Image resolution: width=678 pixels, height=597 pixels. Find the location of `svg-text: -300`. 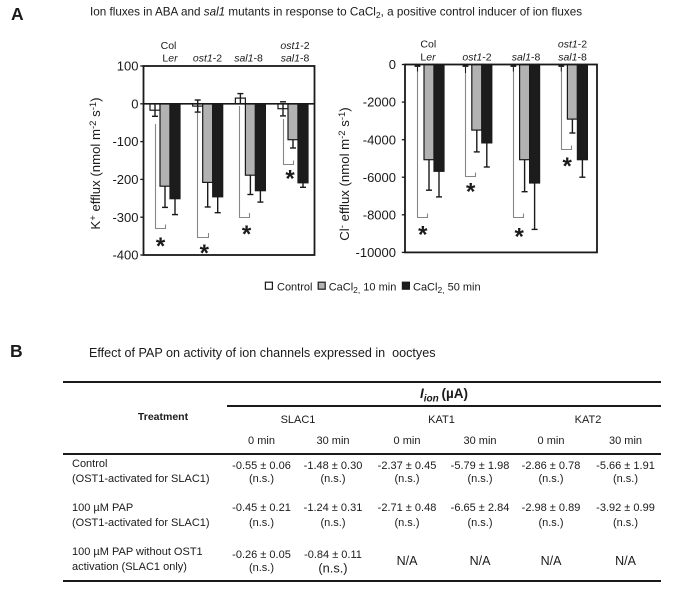

svg-text: -300 is located at coordinates (125, 217).